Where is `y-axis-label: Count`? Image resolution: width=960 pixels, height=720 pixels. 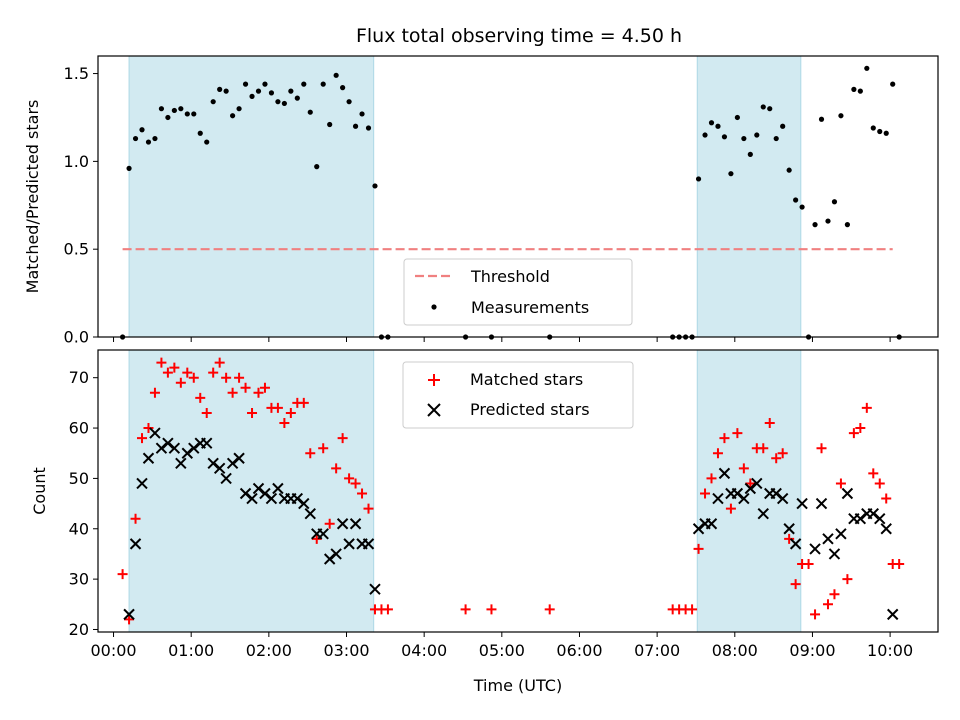 y-axis-label: Count is located at coordinates (39, 491).